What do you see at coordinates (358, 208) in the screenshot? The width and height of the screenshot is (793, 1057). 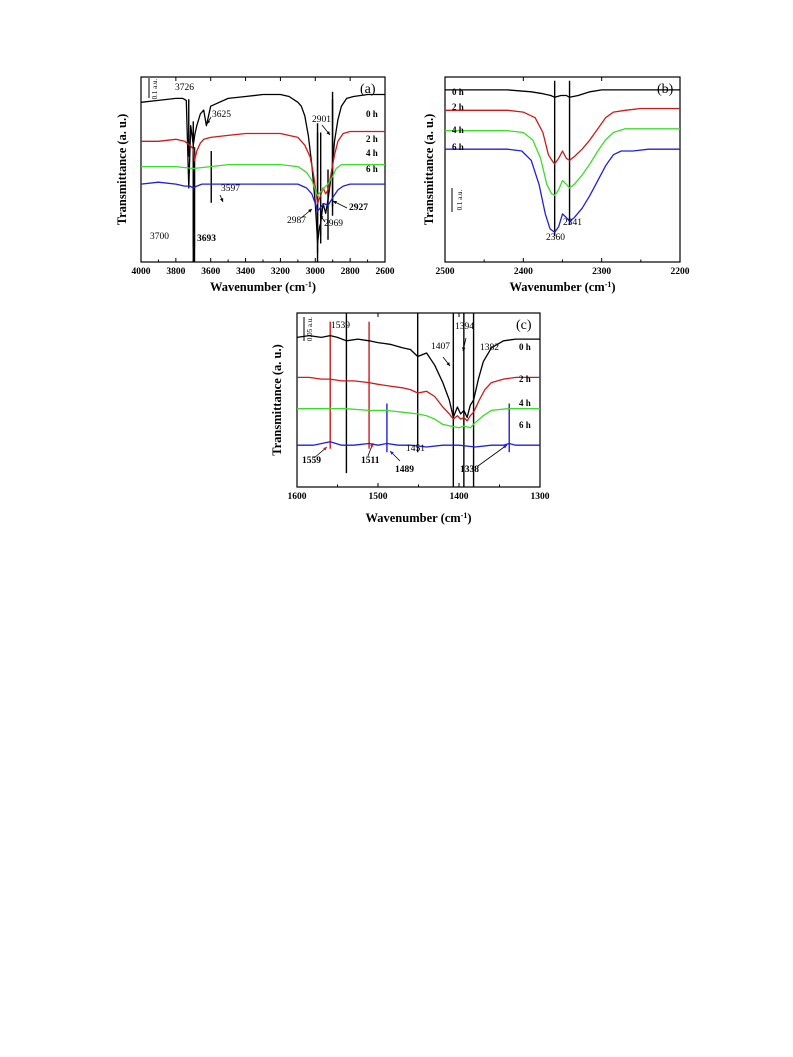 I see `peak-label: 2927` at bounding box center [358, 208].